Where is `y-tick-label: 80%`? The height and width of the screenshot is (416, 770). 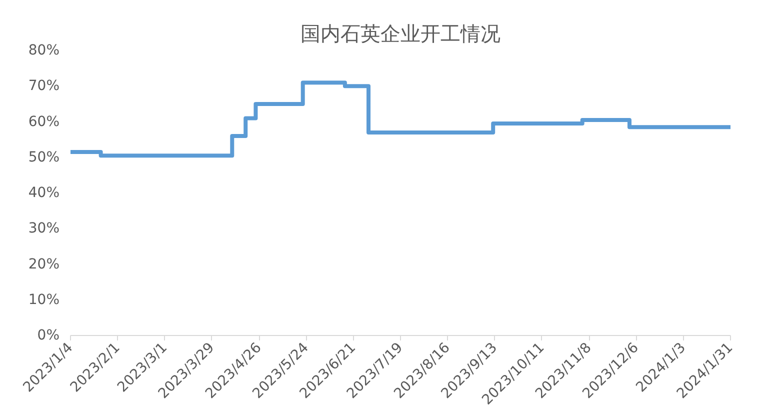
y-tick-label: 80% is located at coordinates (44, 50).